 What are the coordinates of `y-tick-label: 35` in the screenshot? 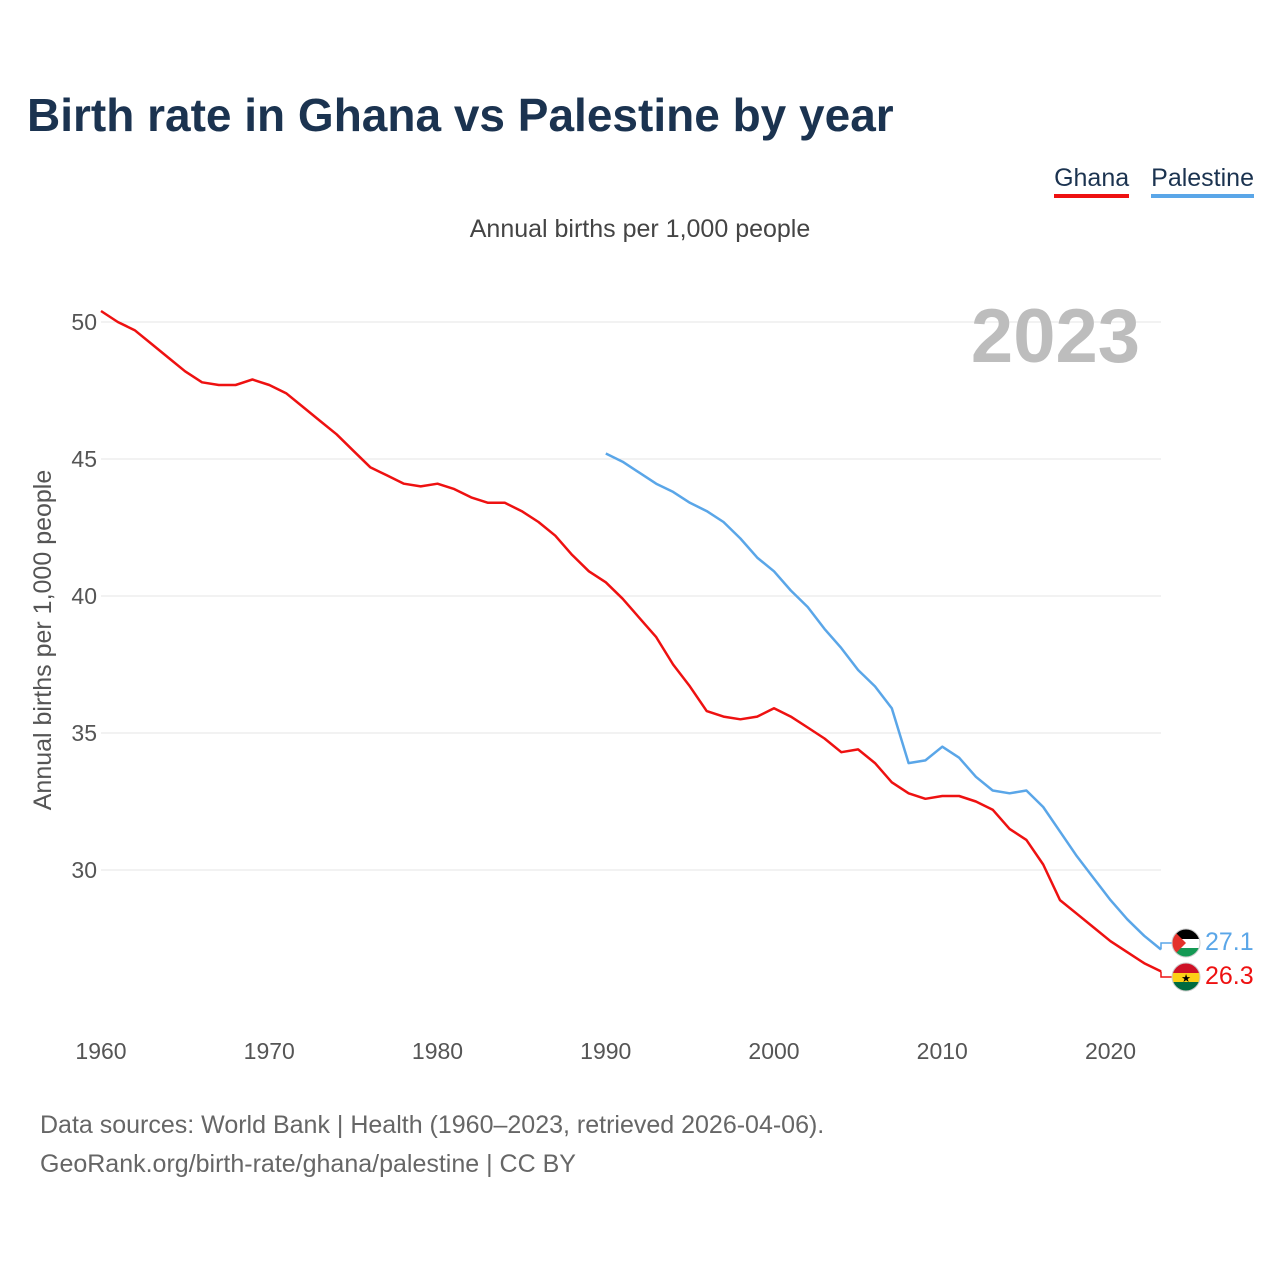 It's located at (84, 733).